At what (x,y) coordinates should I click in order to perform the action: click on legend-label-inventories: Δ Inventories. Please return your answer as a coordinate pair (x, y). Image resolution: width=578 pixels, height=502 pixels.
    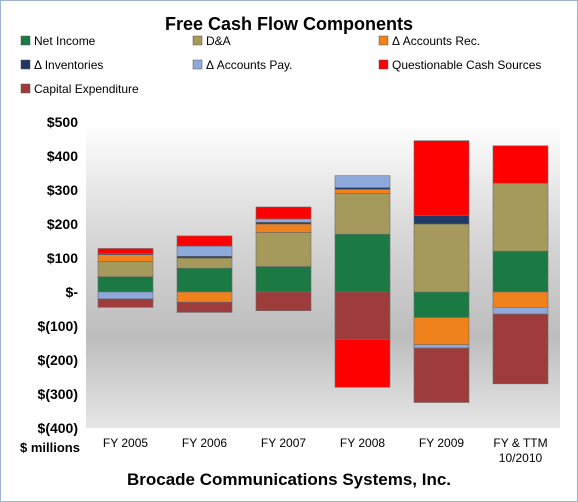
    Looking at the image, I should click on (68, 65).